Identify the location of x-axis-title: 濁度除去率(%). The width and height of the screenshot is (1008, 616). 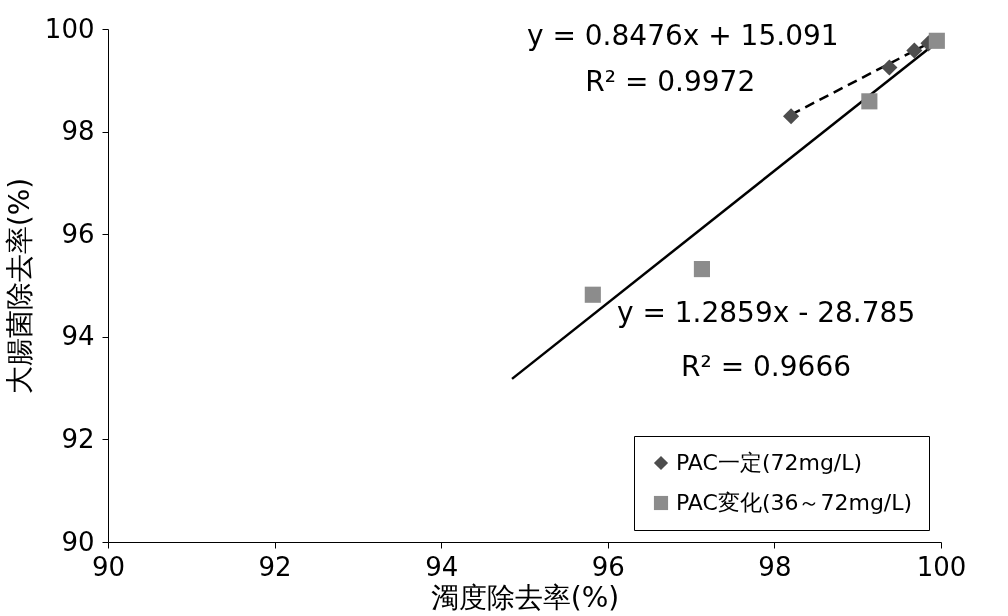
(525, 597).